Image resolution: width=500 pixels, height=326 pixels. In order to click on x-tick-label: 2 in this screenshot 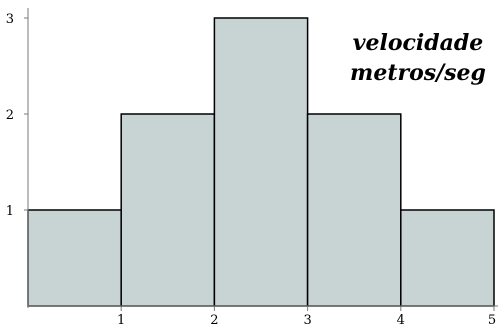, I will do `click(214, 319)`.